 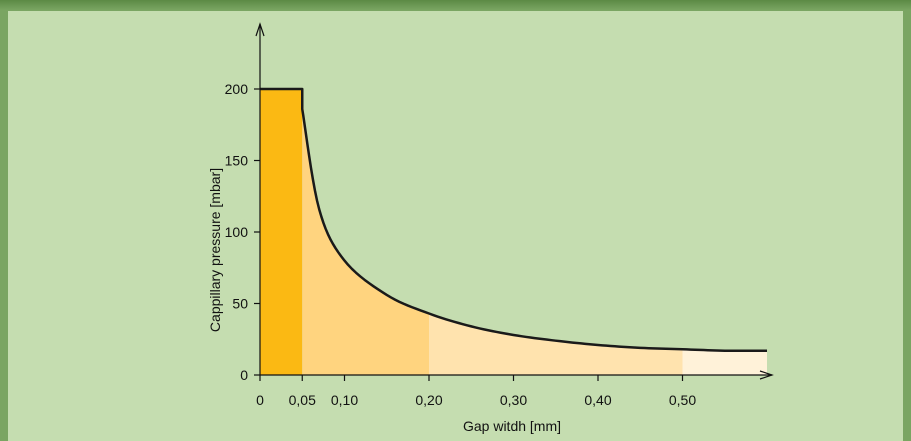 I want to click on x-axis-label: Gap witdh [mm], so click(x=512, y=426).